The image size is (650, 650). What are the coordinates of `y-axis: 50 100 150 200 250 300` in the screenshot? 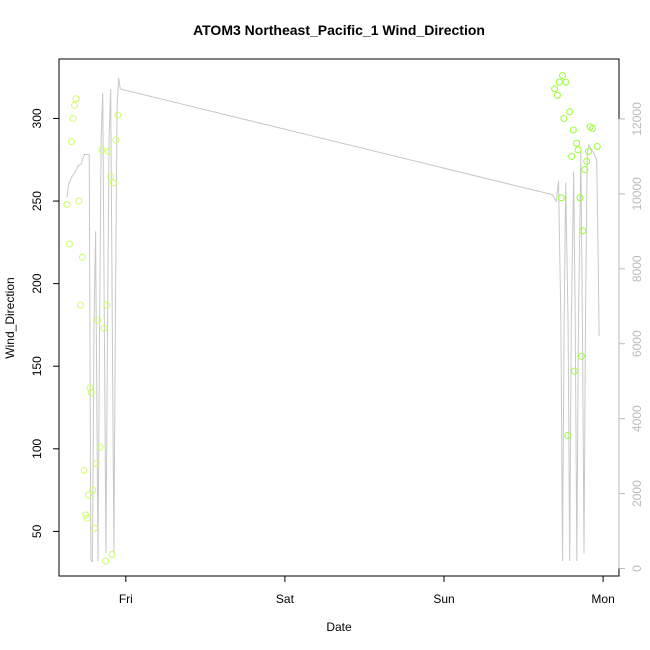 It's located at (45, 323).